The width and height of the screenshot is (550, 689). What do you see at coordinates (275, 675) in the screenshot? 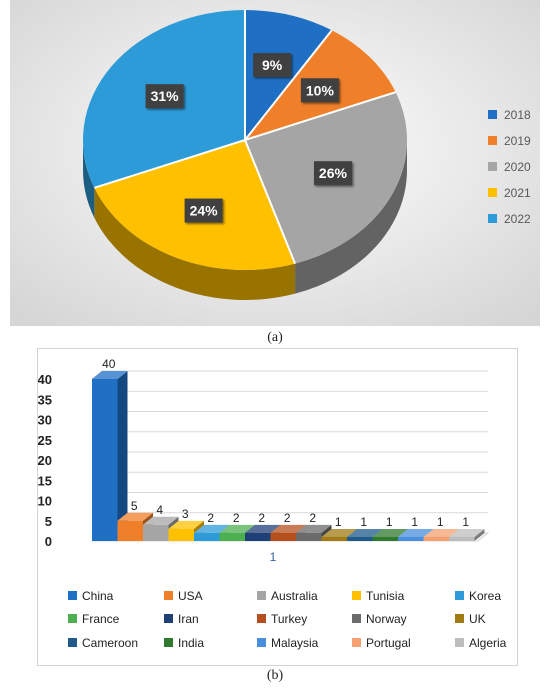
I see `caption-b: (b)` at bounding box center [275, 675].